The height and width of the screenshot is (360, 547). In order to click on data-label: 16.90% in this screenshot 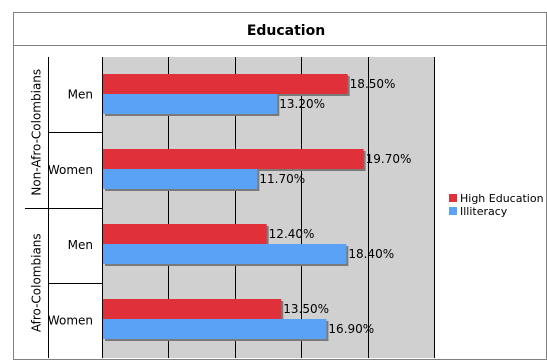, I will do `click(351, 329)`.